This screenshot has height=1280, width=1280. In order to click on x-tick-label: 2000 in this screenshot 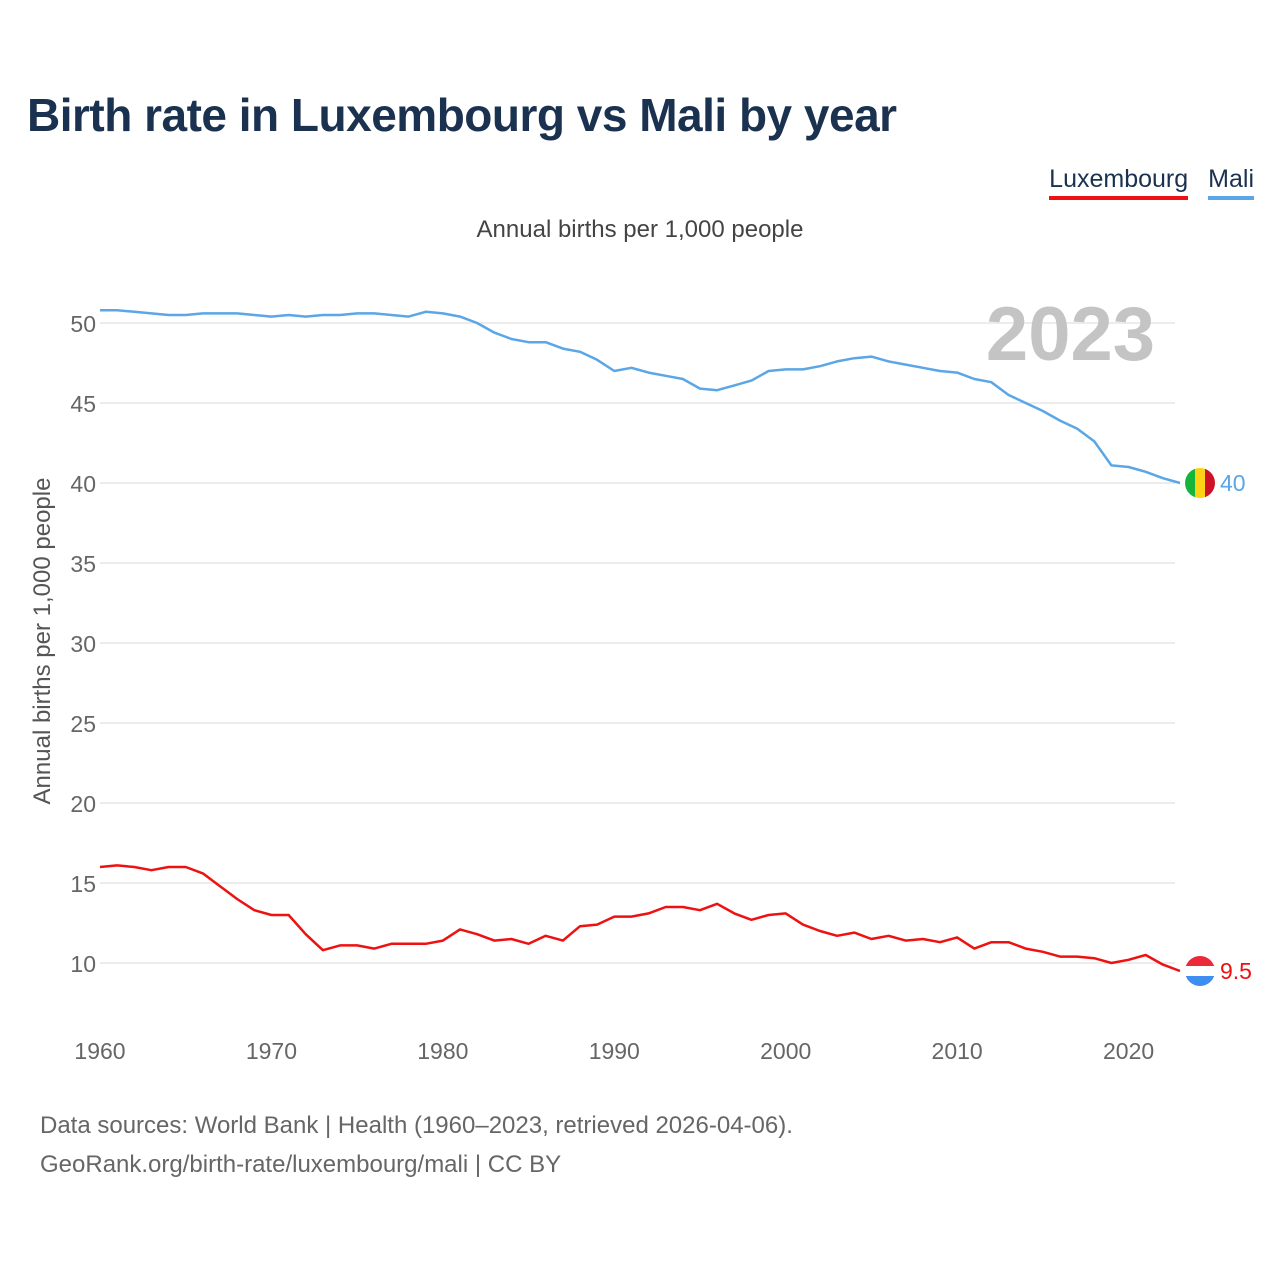, I will do `click(785, 1051)`.